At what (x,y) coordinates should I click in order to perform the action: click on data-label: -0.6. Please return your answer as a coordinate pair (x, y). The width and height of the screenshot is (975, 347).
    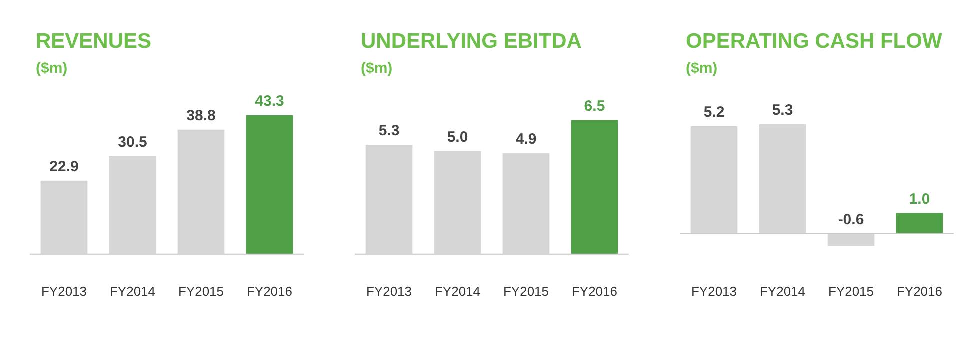
    Looking at the image, I should click on (851, 219).